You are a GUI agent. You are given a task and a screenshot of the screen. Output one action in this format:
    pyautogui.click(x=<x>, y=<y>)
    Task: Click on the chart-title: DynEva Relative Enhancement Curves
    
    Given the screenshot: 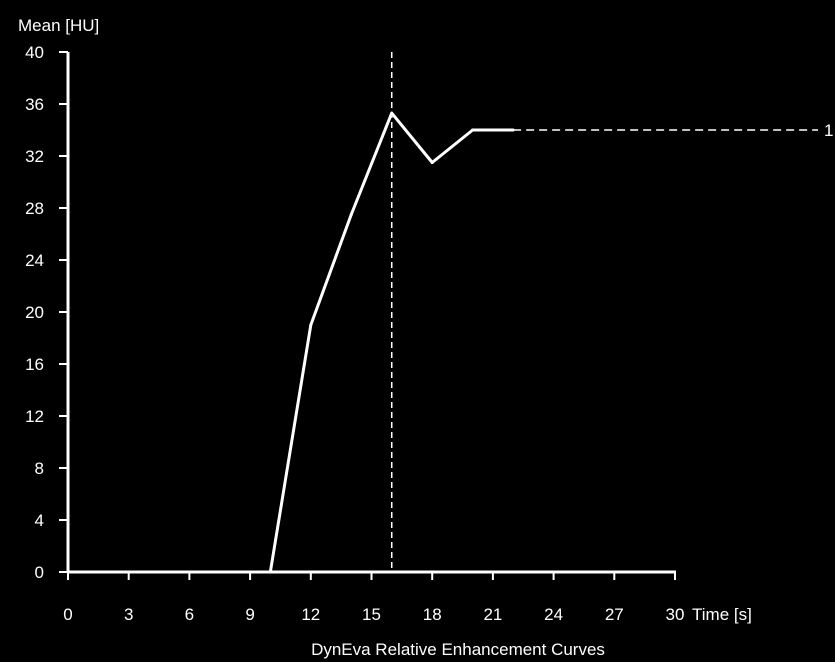 What is the action you would take?
    pyautogui.click(x=458, y=649)
    